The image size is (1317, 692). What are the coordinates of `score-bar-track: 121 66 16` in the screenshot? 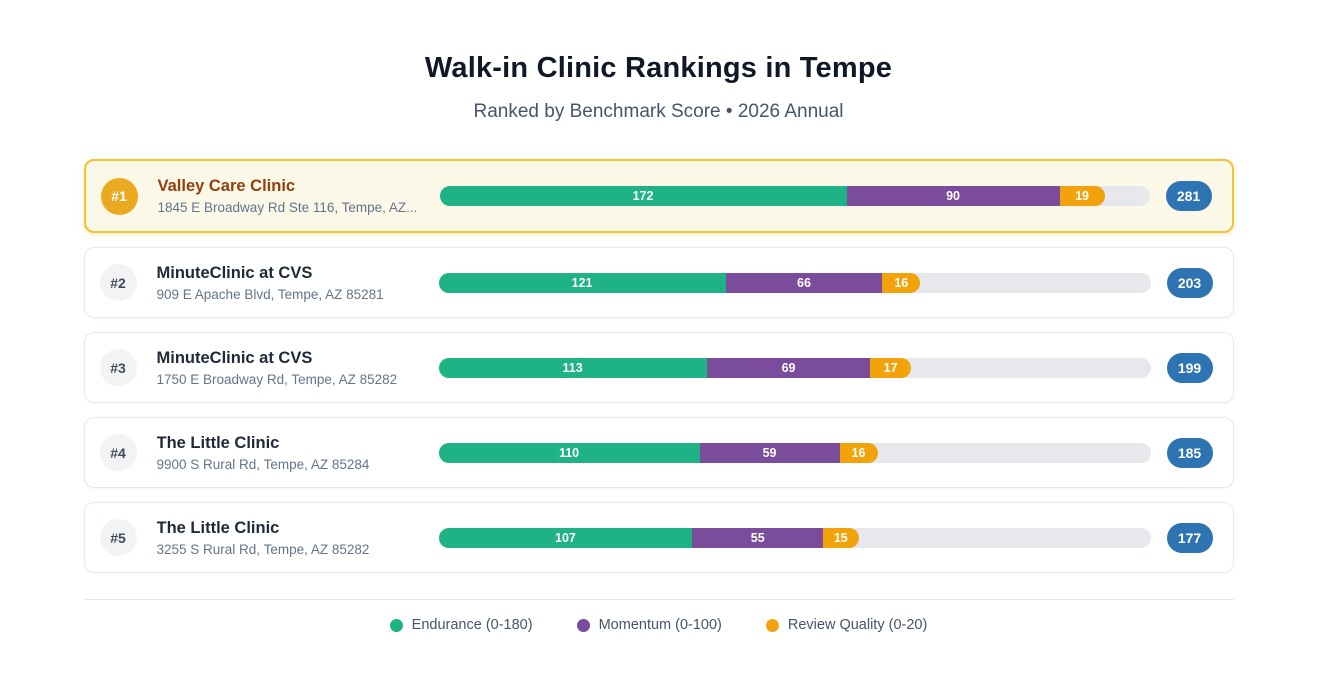 It's located at (794, 282).